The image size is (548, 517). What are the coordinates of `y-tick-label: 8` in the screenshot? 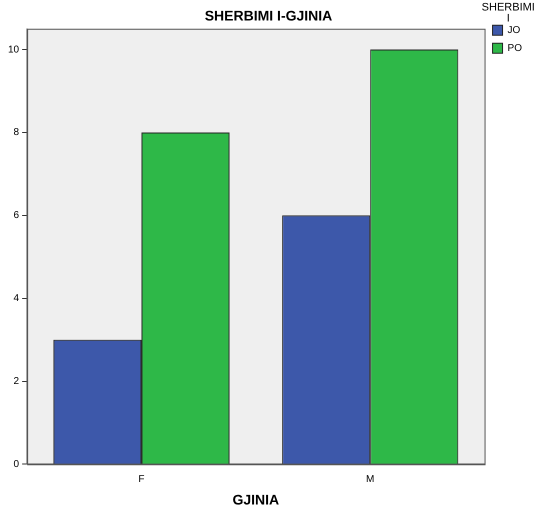 It's located at (17, 132).